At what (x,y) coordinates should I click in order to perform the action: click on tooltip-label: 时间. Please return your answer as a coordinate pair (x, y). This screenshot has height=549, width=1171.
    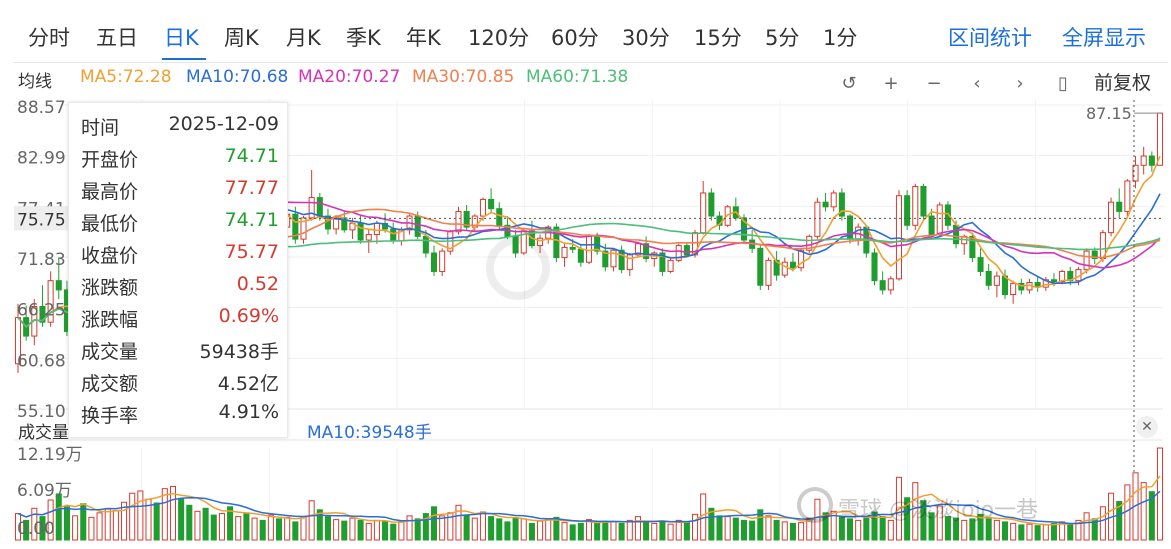
    Looking at the image, I should click on (100, 128).